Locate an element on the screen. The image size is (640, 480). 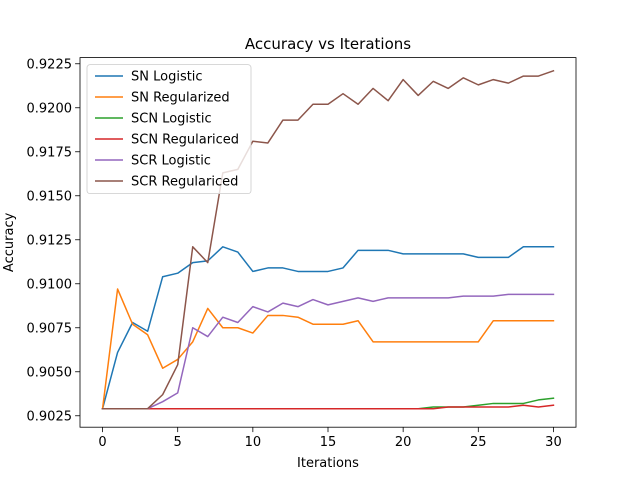
x-tick-label: 0 is located at coordinates (102, 442).